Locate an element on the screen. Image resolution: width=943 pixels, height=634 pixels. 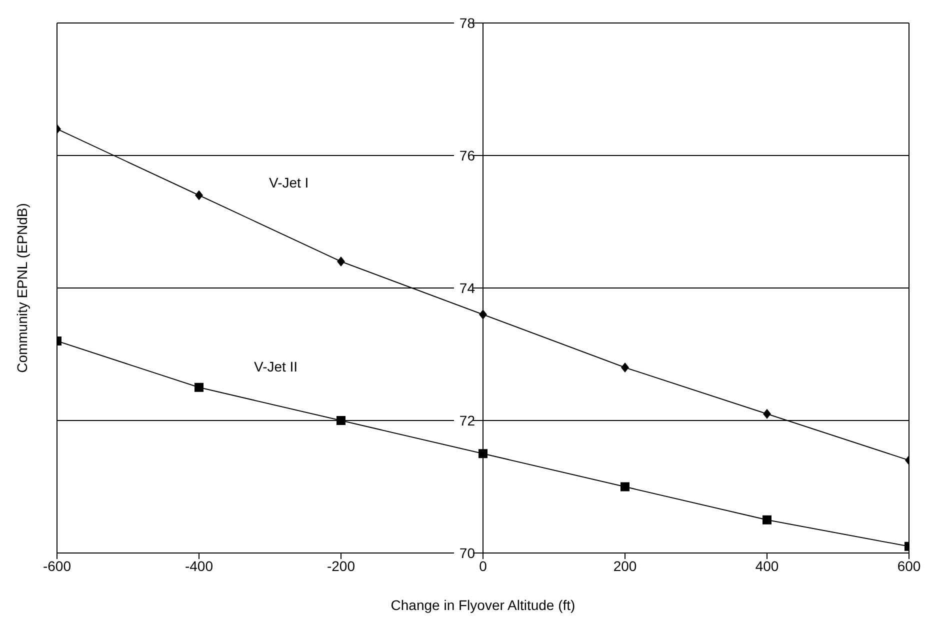
text: V-Jet I is located at coordinates (289, 182).